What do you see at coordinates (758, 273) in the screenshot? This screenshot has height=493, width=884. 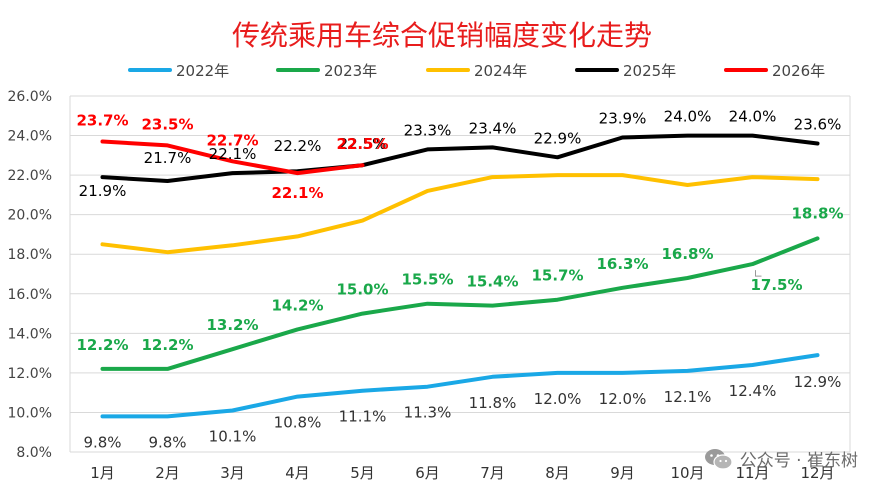 I see `data-label-leader` at bounding box center [758, 273].